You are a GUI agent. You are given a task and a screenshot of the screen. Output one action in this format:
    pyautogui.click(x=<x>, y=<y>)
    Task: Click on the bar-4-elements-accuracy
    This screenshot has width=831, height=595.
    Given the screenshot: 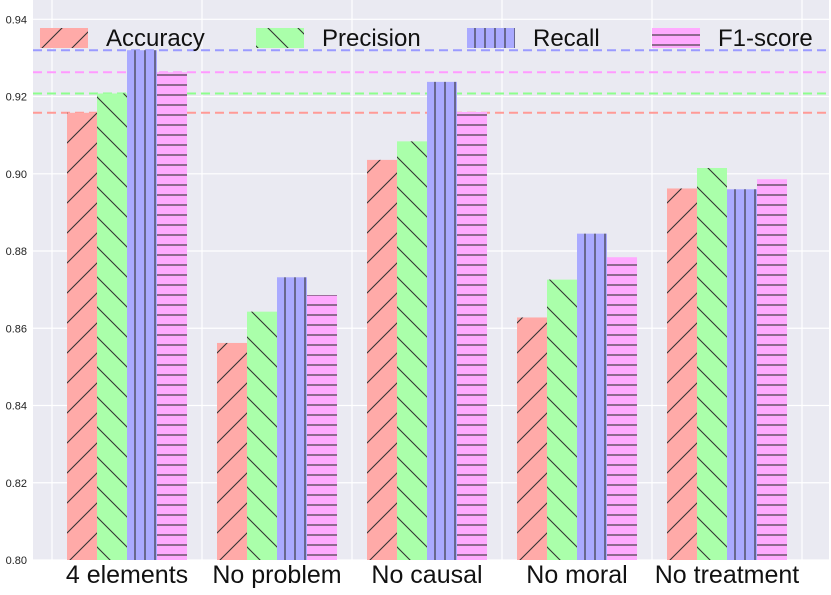 What is the action you would take?
    pyautogui.click(x=82, y=336)
    